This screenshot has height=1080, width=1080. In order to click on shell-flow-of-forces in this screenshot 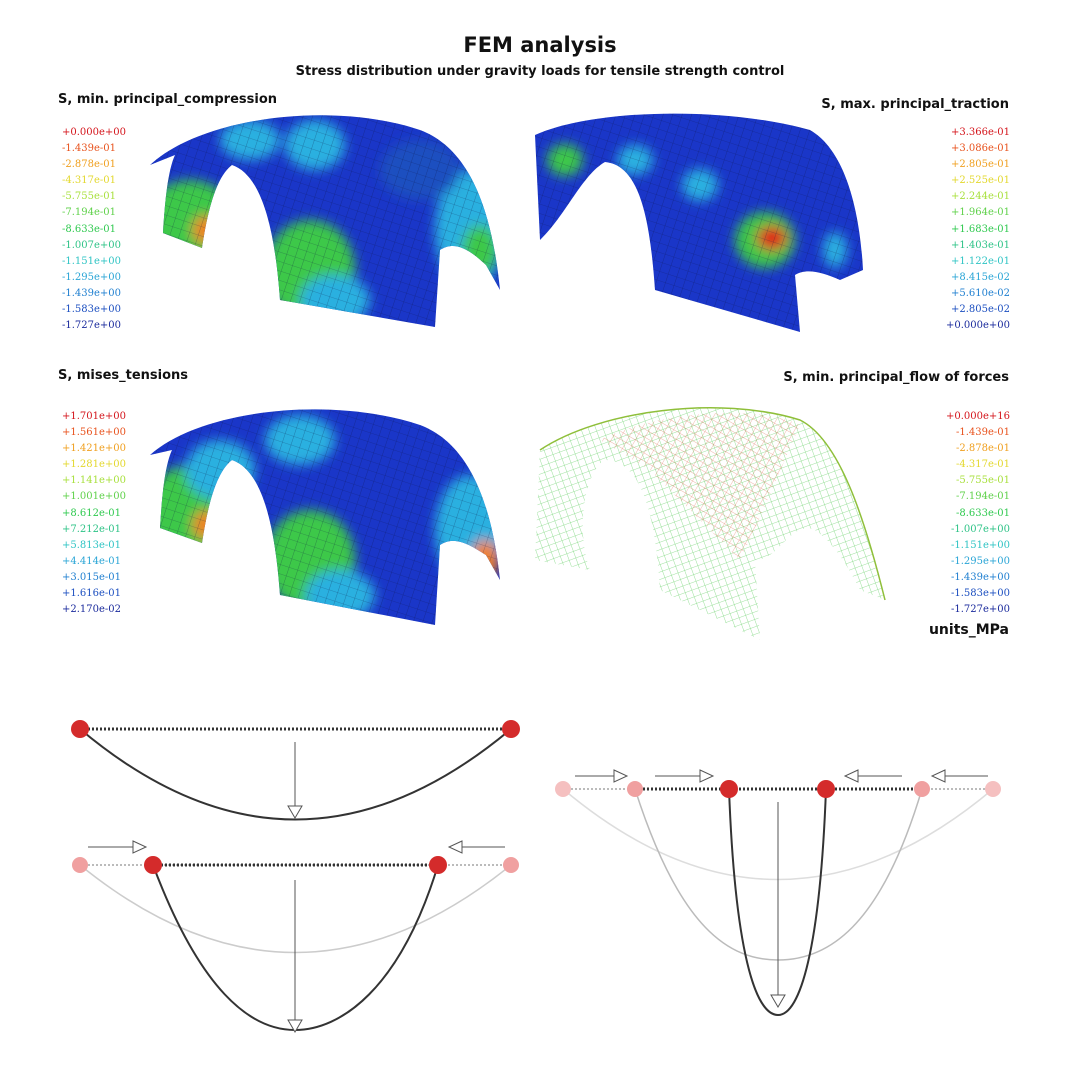, I will do `click(710, 523)`.